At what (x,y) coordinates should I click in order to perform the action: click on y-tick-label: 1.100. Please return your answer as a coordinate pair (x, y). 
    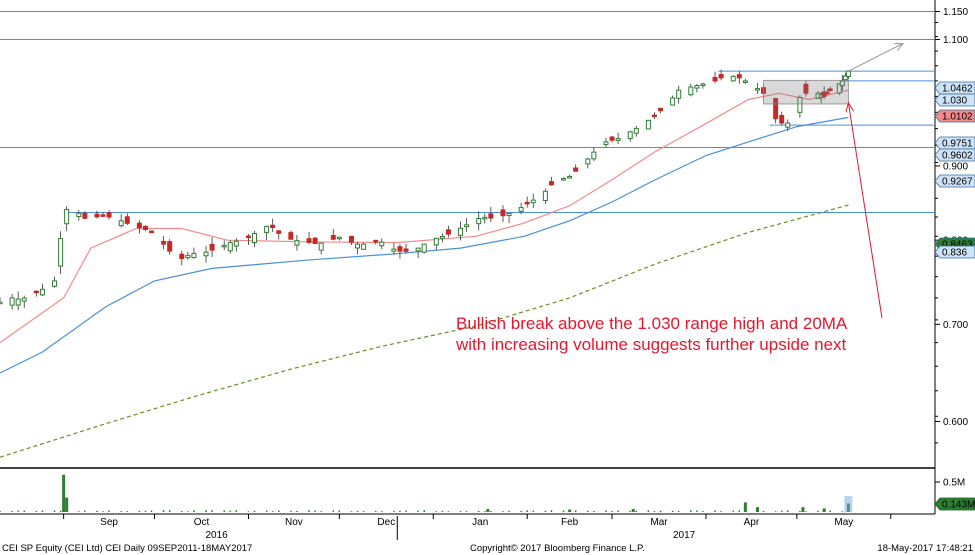
    Looking at the image, I should click on (955, 40).